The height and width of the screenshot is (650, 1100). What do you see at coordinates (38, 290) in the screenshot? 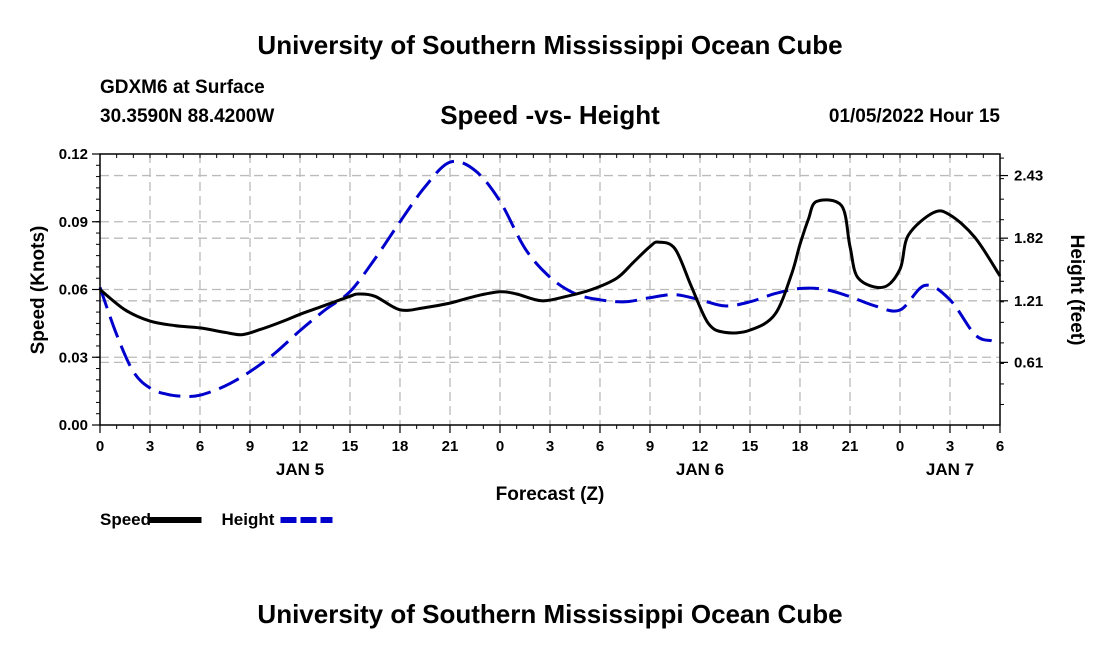
I see `y-axis-left-label: Speed (Knots)` at bounding box center [38, 290].